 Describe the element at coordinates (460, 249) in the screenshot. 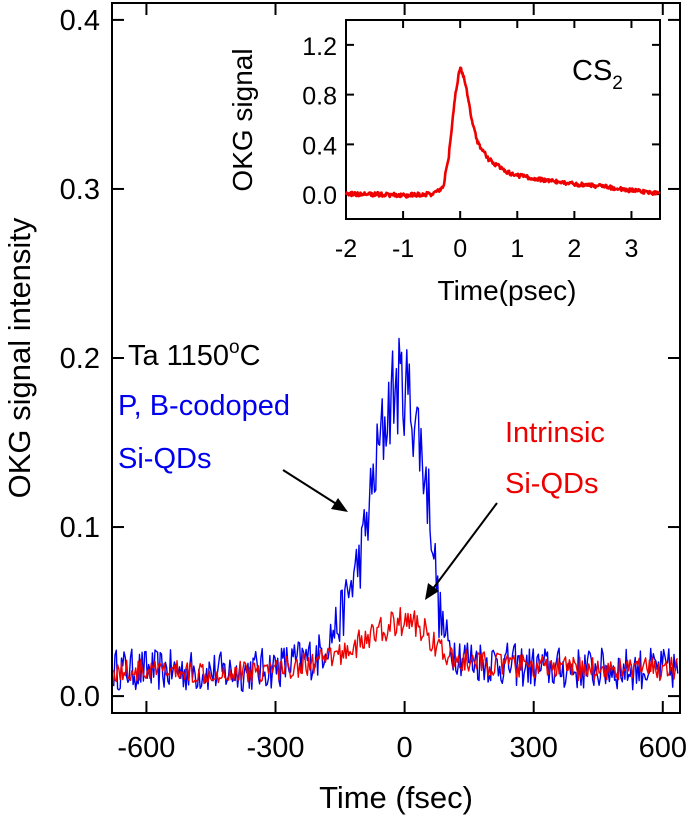

I see `inset-x-tick-label: 0` at that location.